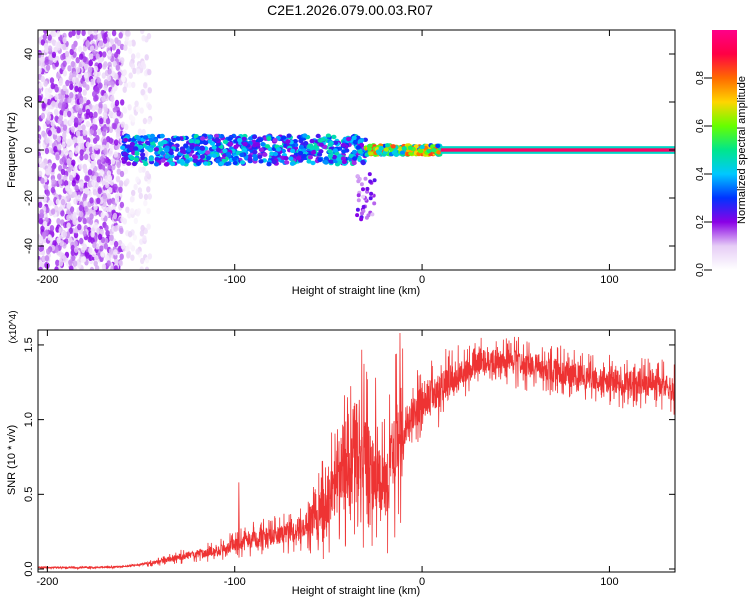  What do you see at coordinates (724, 150) in the screenshot?
I see `colorbar-gradient` at bounding box center [724, 150].